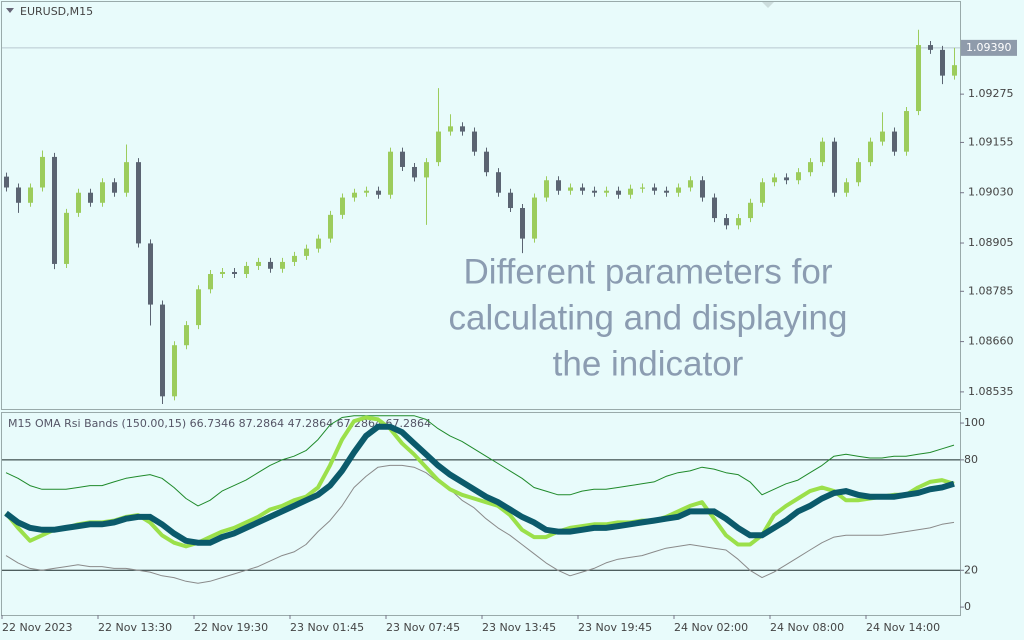 The height and width of the screenshot is (640, 1024). Describe the element at coordinates (56, 11) in the screenshot. I see `symbol-title: EURUSD,M15` at that location.